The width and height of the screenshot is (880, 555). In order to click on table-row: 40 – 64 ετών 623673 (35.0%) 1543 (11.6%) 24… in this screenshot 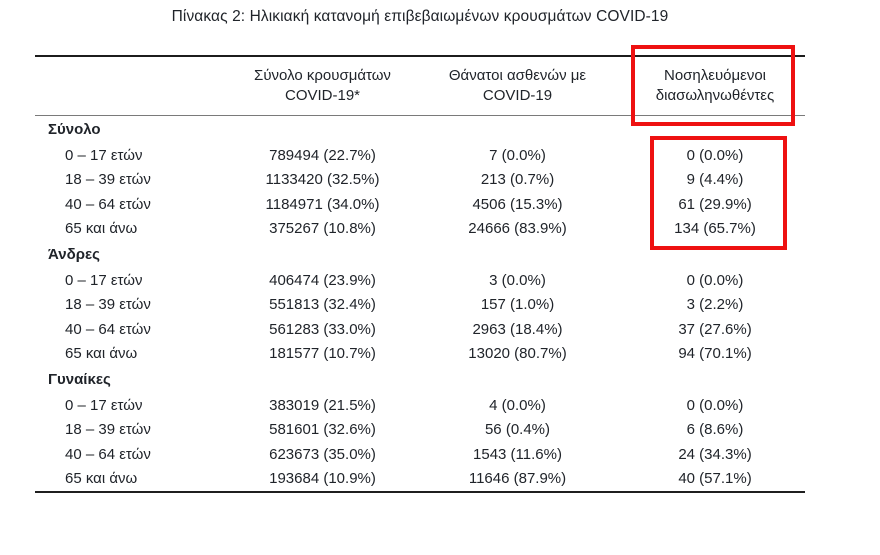, I will do `click(420, 454)`.